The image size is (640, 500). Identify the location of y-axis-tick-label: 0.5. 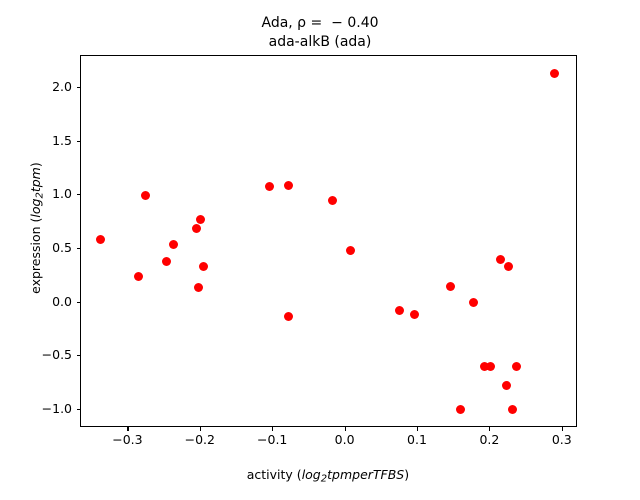
(62, 247).